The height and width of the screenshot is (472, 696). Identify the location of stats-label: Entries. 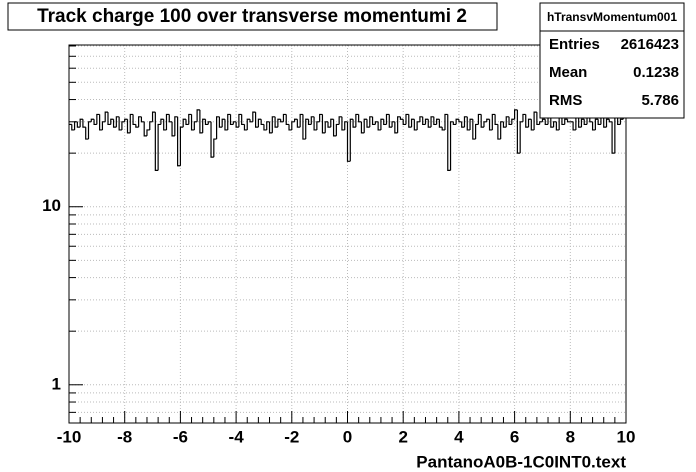
(574, 44).